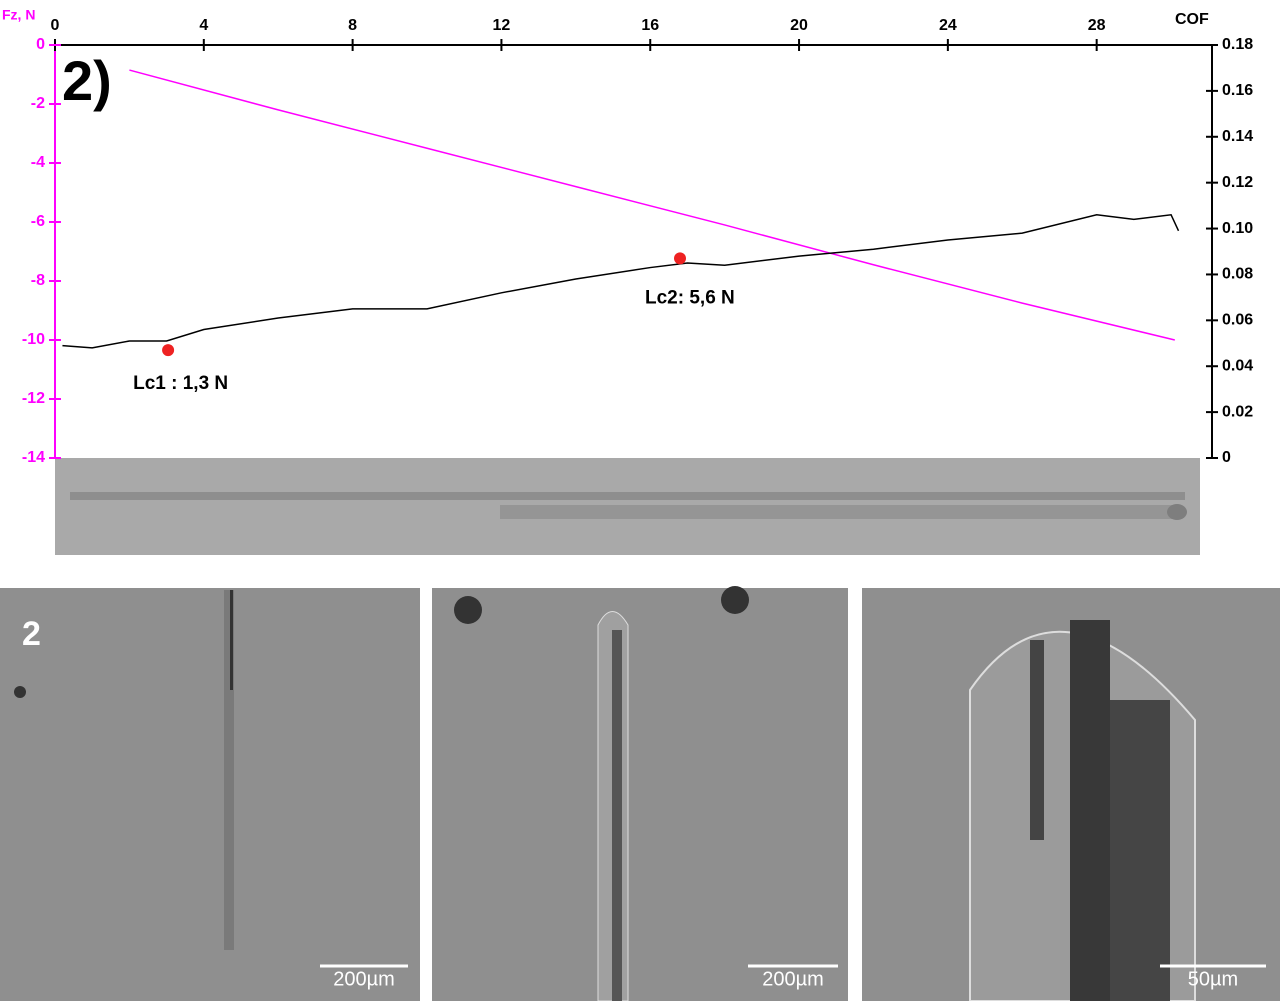 The height and width of the screenshot is (1006, 1280). I want to click on y2-axis-label: COF, so click(1192, 19).